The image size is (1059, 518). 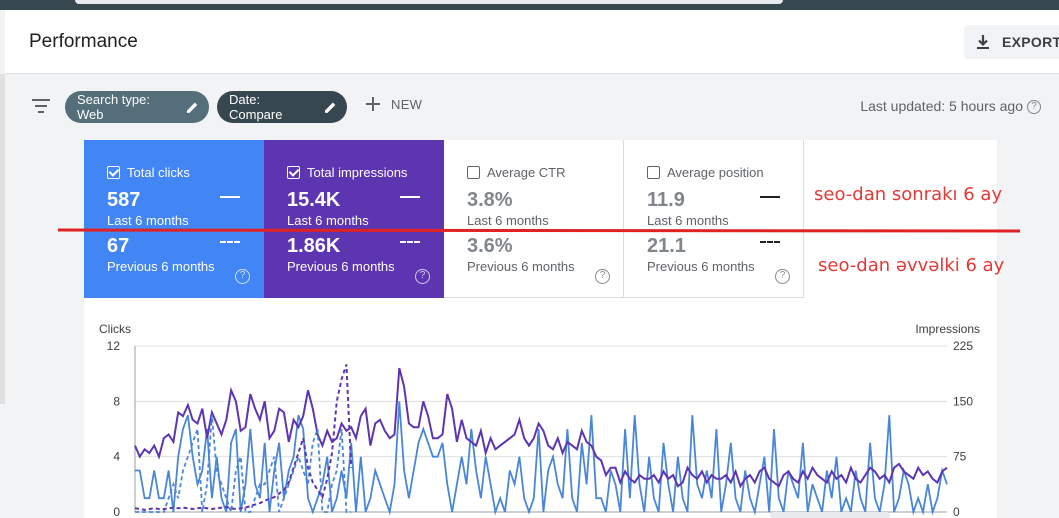 I want to click on download-icon, so click(x=983, y=42).